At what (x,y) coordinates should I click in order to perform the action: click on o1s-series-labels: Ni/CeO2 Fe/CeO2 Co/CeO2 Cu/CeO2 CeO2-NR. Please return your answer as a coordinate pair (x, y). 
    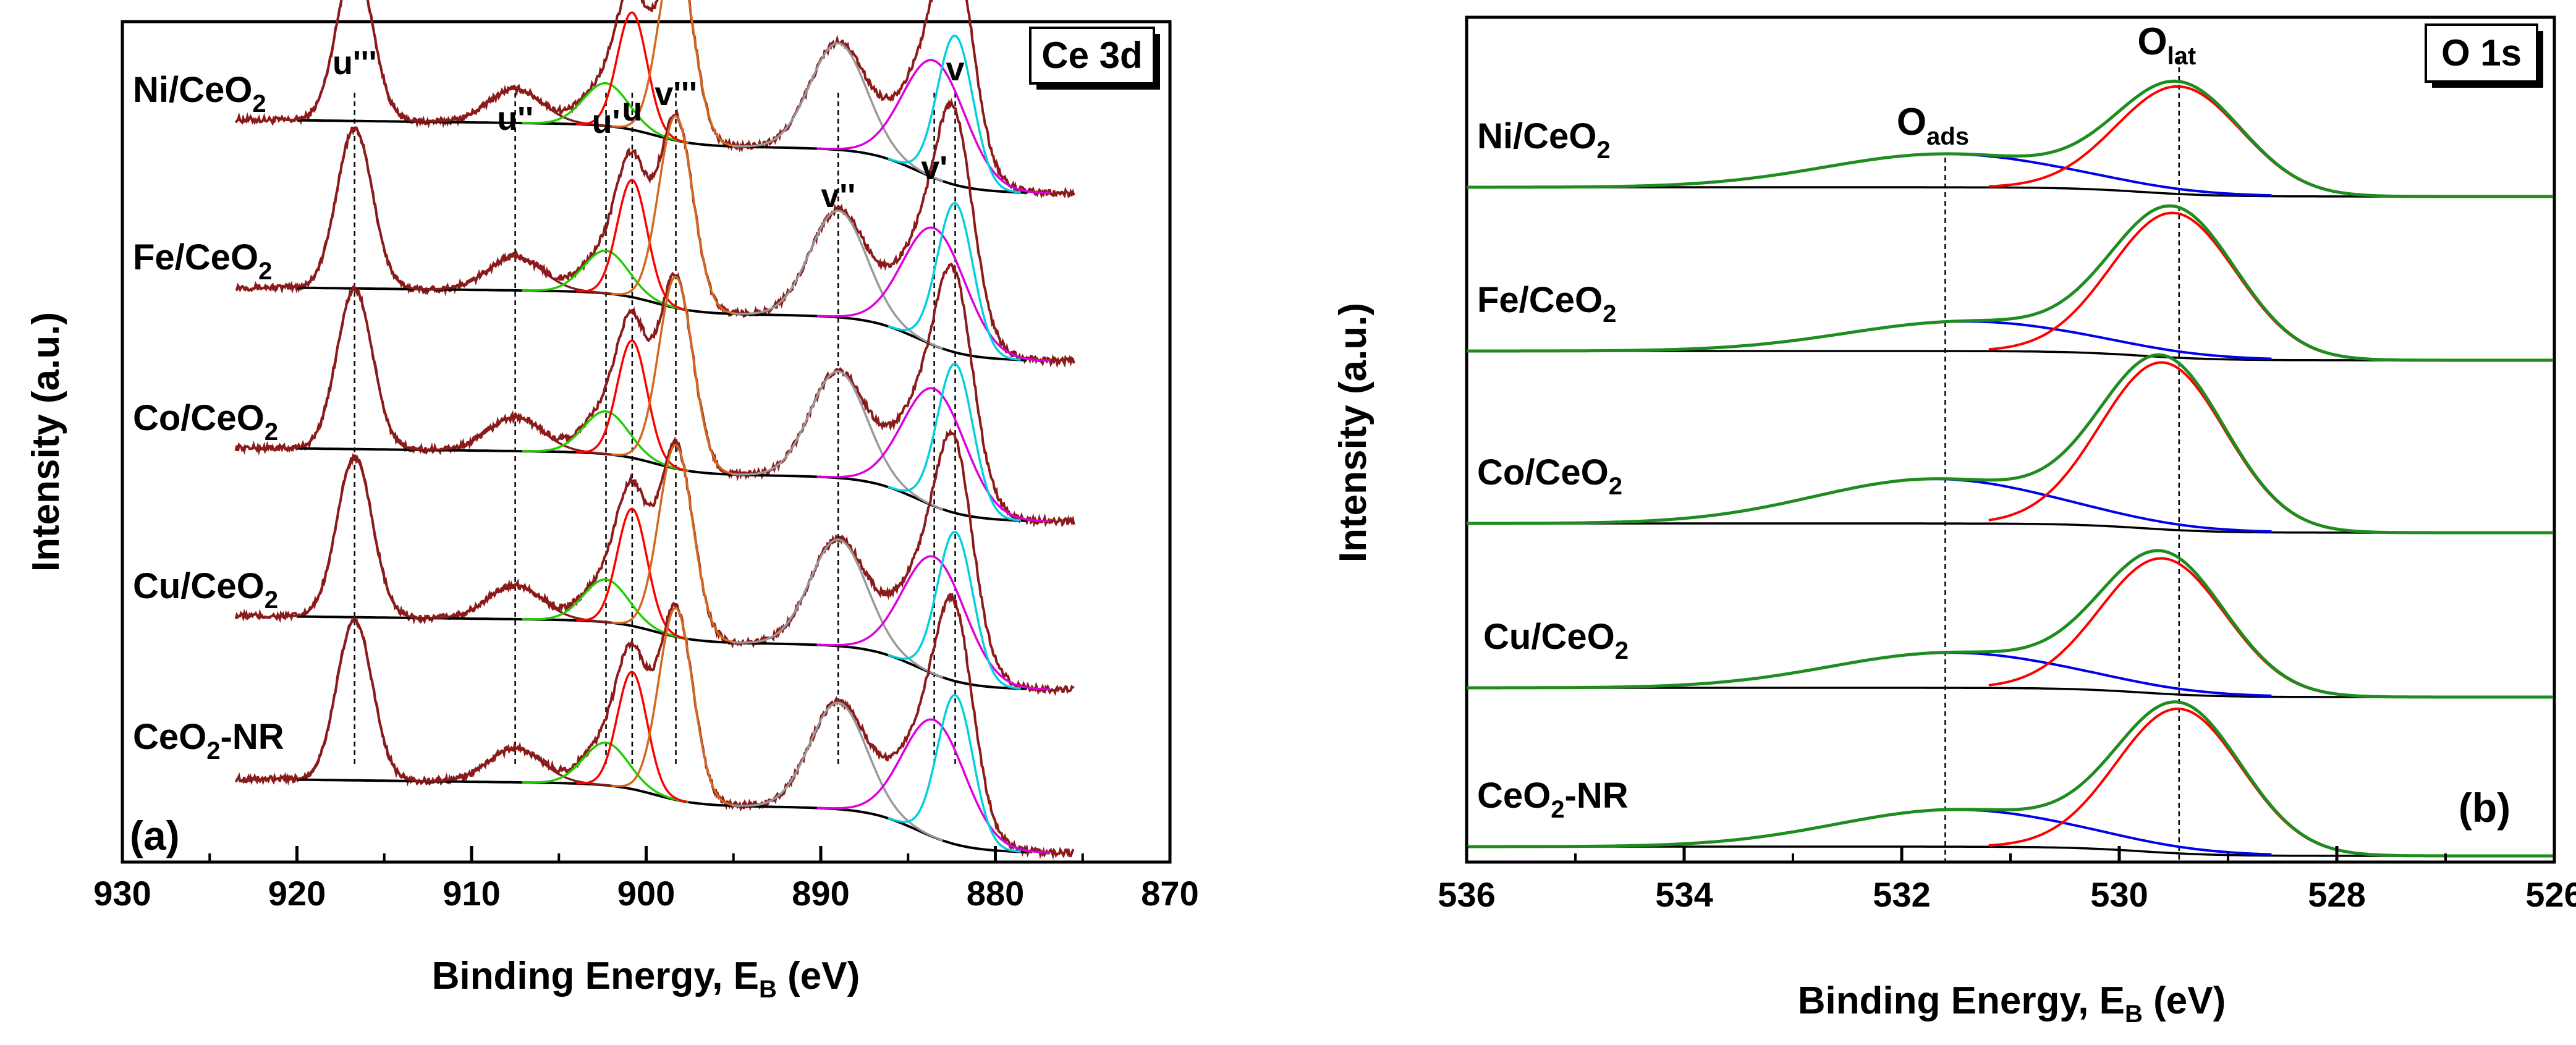
    Looking at the image, I should click on (1553, 469).